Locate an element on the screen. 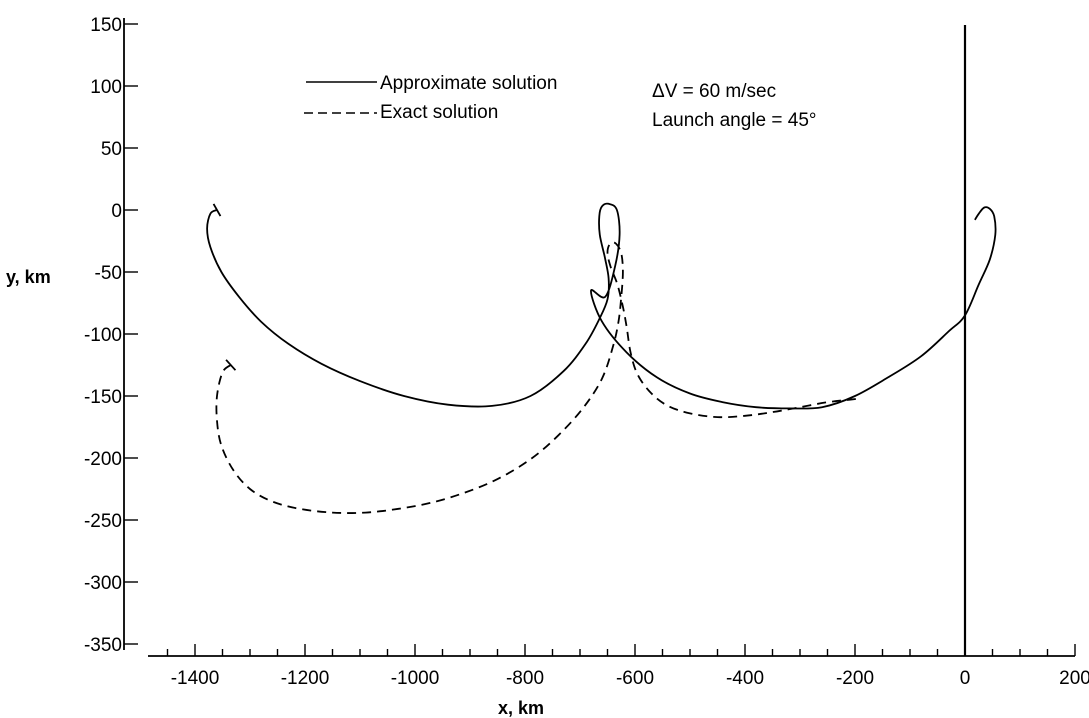  y-tick-label: -200 is located at coordinates (103, 459).